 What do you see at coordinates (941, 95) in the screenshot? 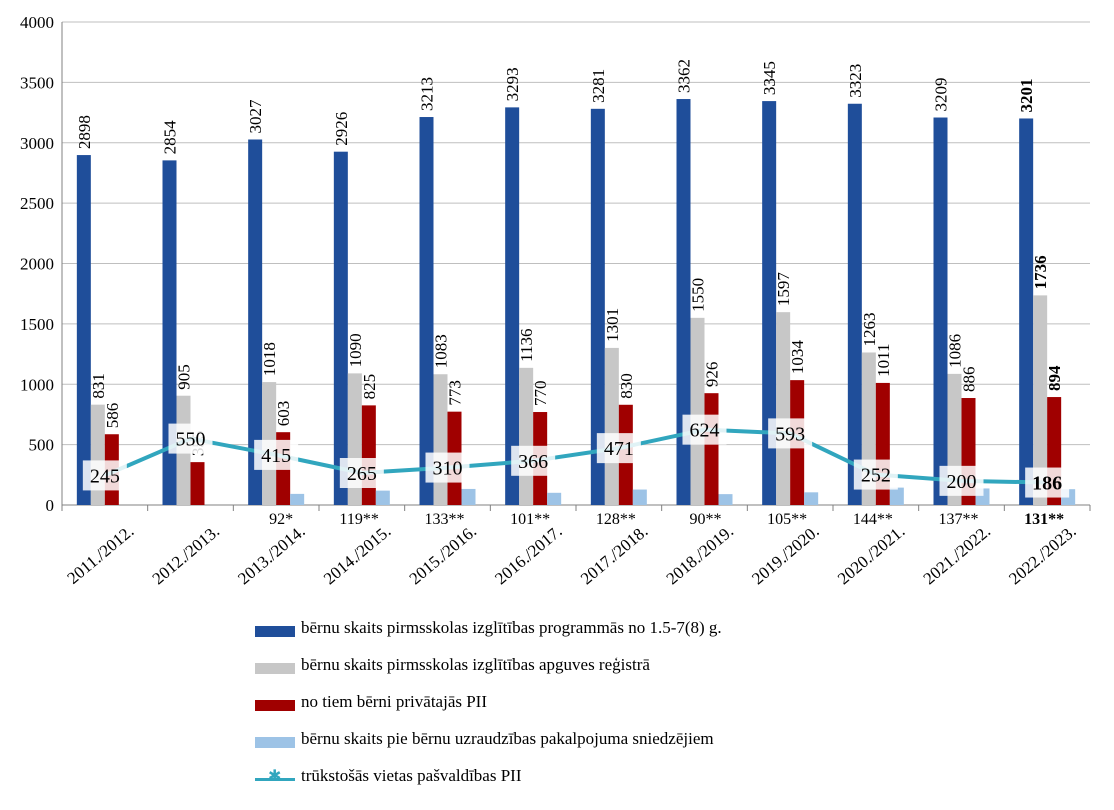
I see `data-label-series-1: 3209` at bounding box center [941, 95].